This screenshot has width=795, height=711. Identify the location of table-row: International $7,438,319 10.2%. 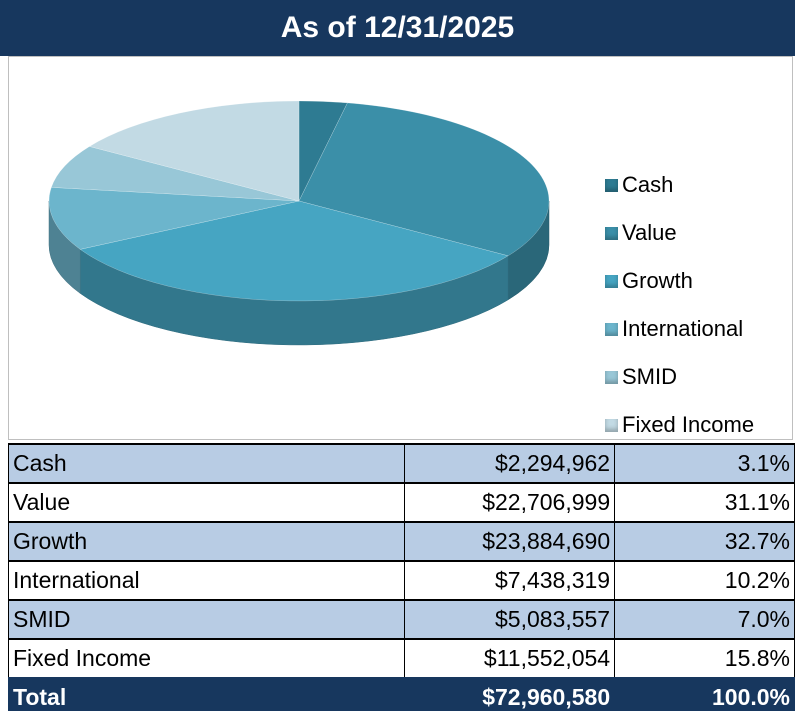
(401, 580).